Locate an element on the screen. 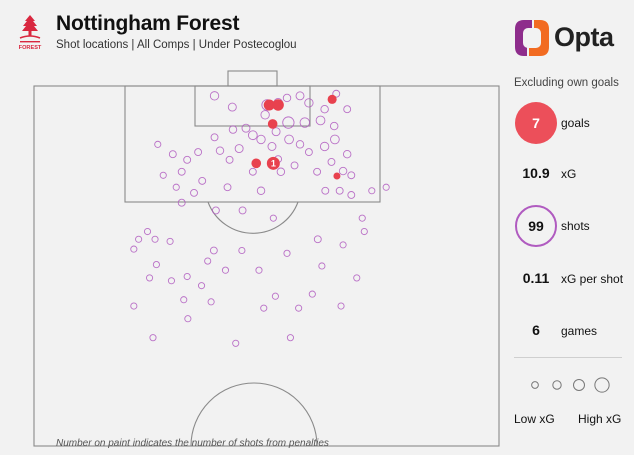 This screenshot has height=455, width=634. shots-value: 99 is located at coordinates (536, 226).